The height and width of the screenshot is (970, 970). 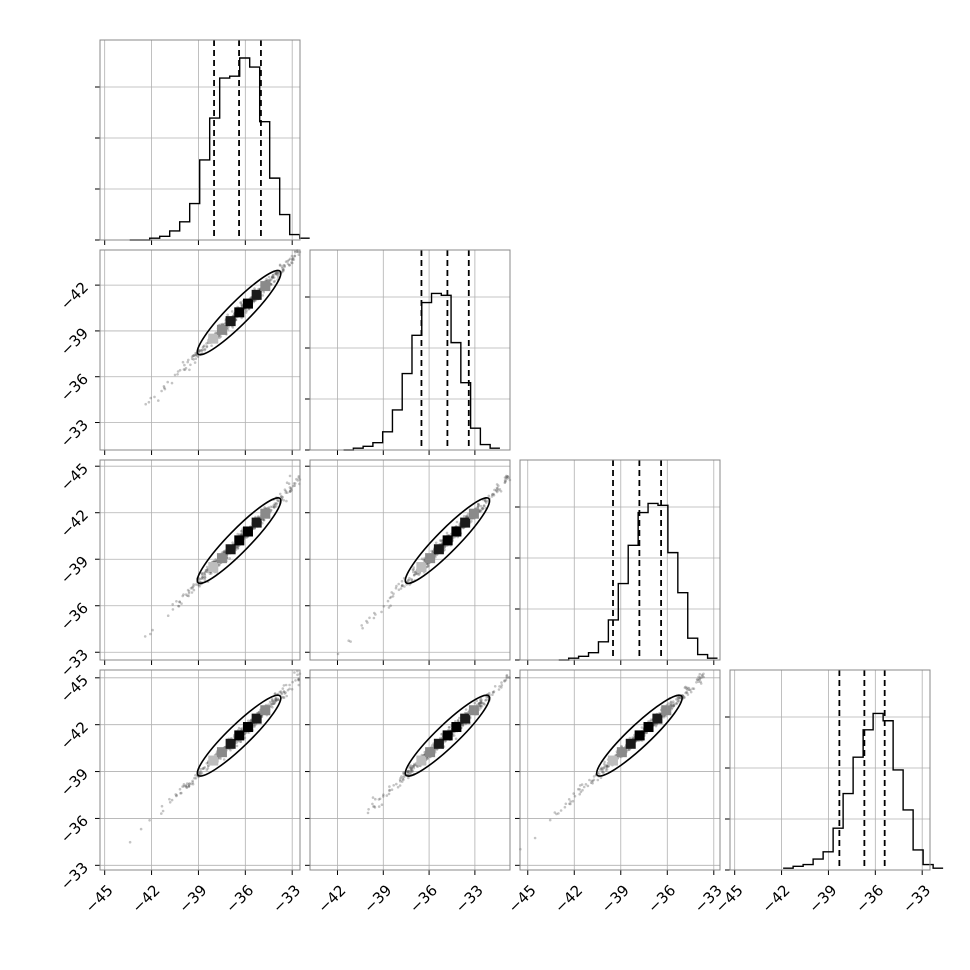 I want to click on y-tick-label: −45, so click(x=74, y=476).